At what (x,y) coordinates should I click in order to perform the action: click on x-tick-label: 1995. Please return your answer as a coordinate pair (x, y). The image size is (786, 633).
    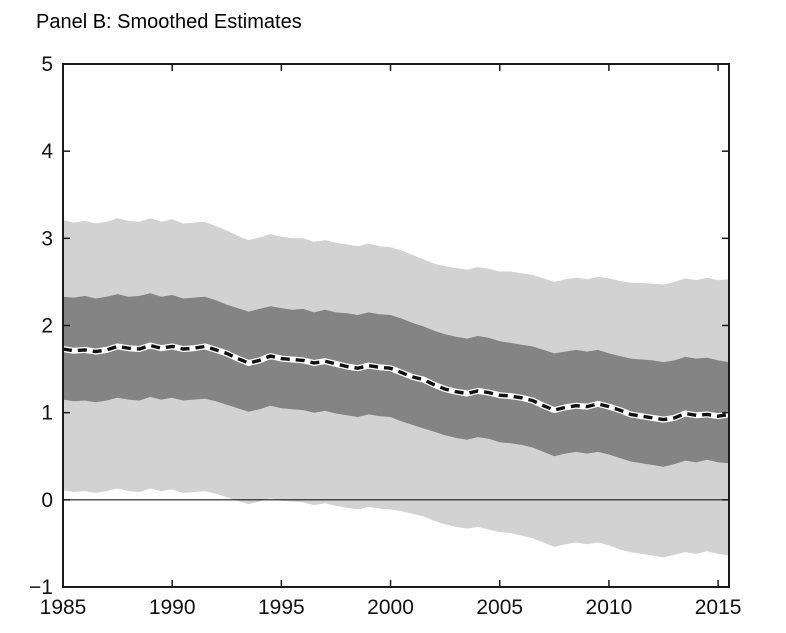
    Looking at the image, I should click on (281, 607).